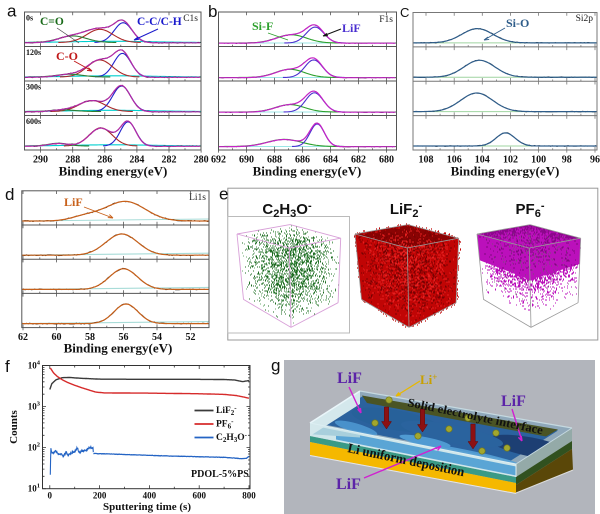 This screenshot has height=514, width=600. I want to click on svg-text: 600s, so click(33, 121).